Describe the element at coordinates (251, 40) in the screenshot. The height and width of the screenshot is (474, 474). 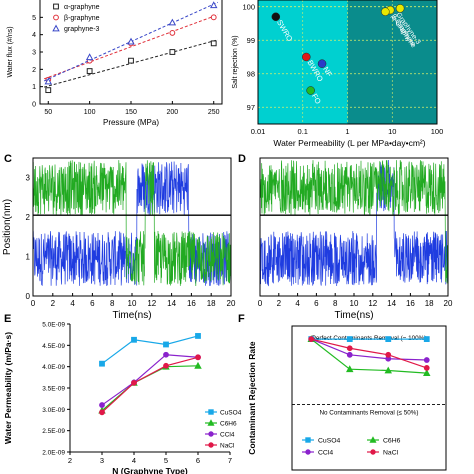
I see `y-tick-label: 99` at that location.